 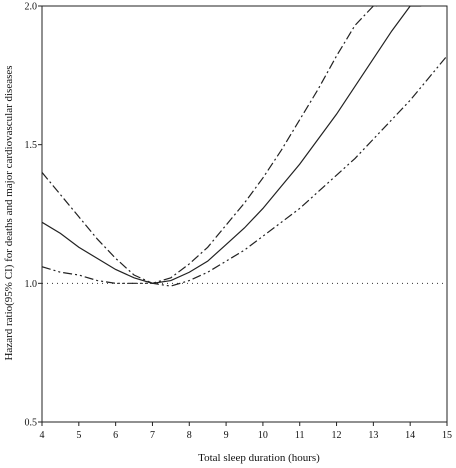 I want to click on x-tick-label: 13, so click(x=373, y=435).